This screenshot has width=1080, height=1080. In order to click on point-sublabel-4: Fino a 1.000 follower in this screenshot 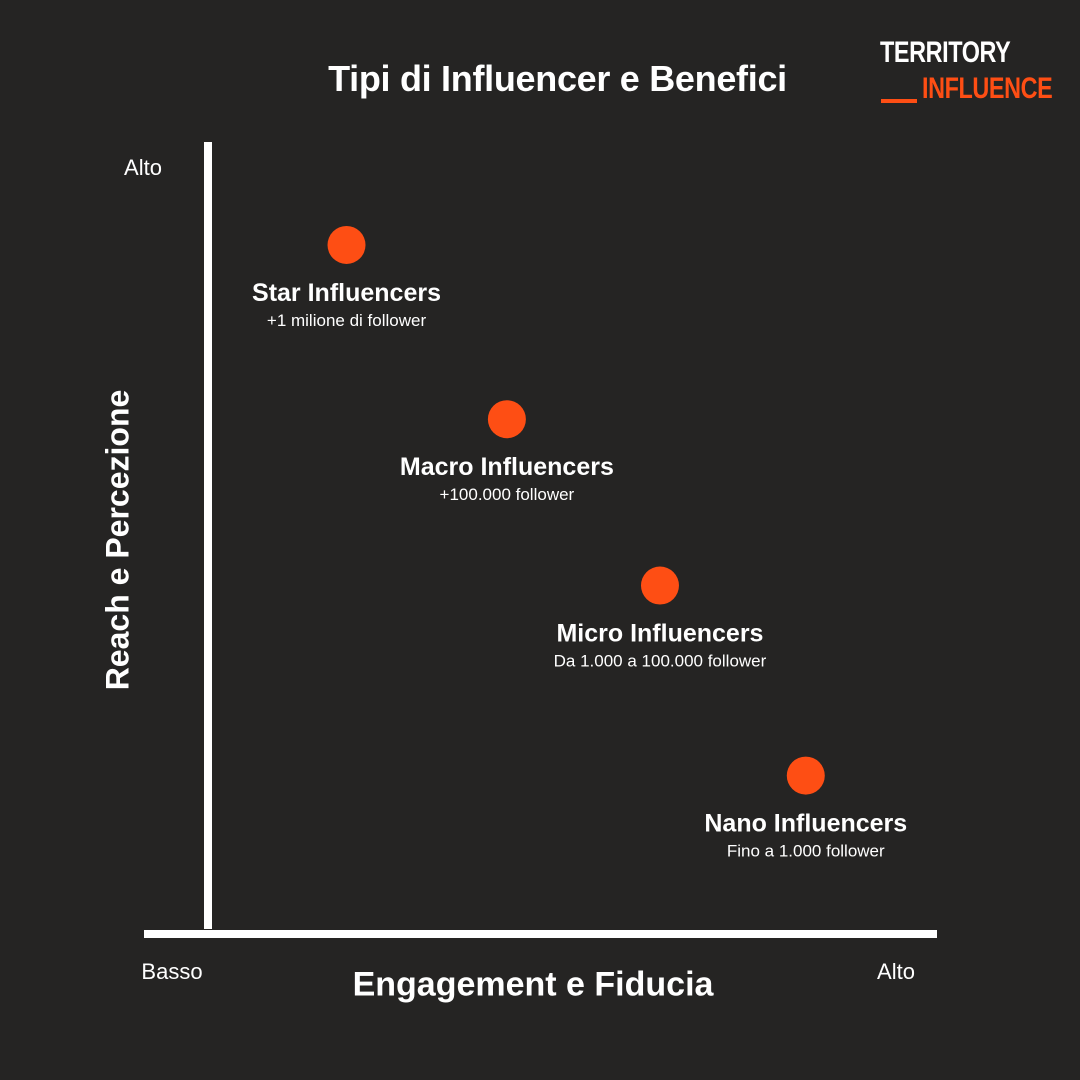, I will do `click(806, 851)`.